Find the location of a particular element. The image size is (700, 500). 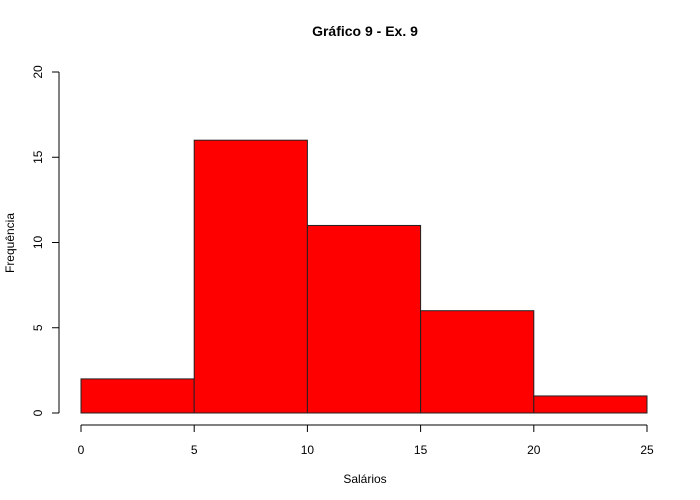

y-tick-label: 15 is located at coordinates (38, 157).